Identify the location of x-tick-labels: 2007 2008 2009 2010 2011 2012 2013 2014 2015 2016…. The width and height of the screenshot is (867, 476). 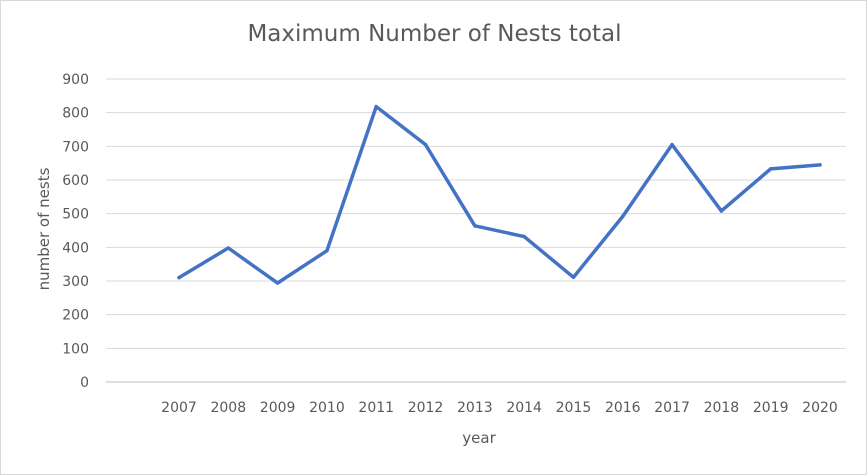
(499, 408).